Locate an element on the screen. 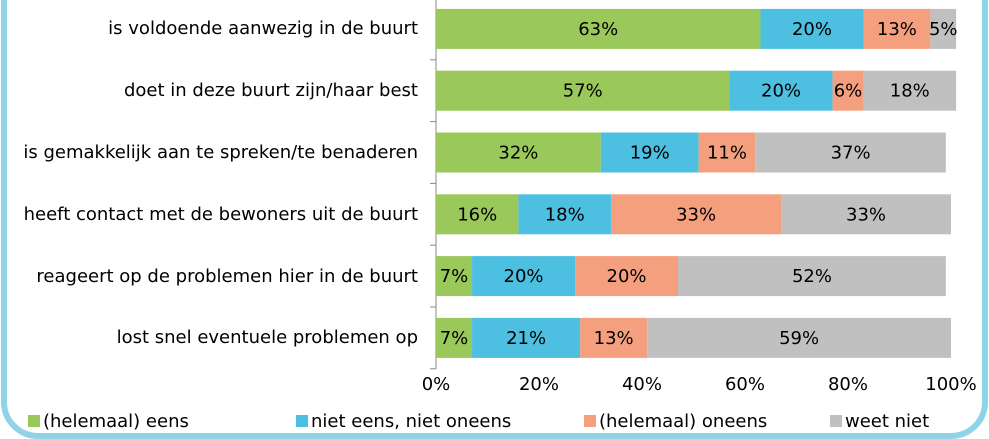 Image resolution: width=989 pixels, height=439 pixels. x-tick-label: 100% is located at coordinates (950, 384).